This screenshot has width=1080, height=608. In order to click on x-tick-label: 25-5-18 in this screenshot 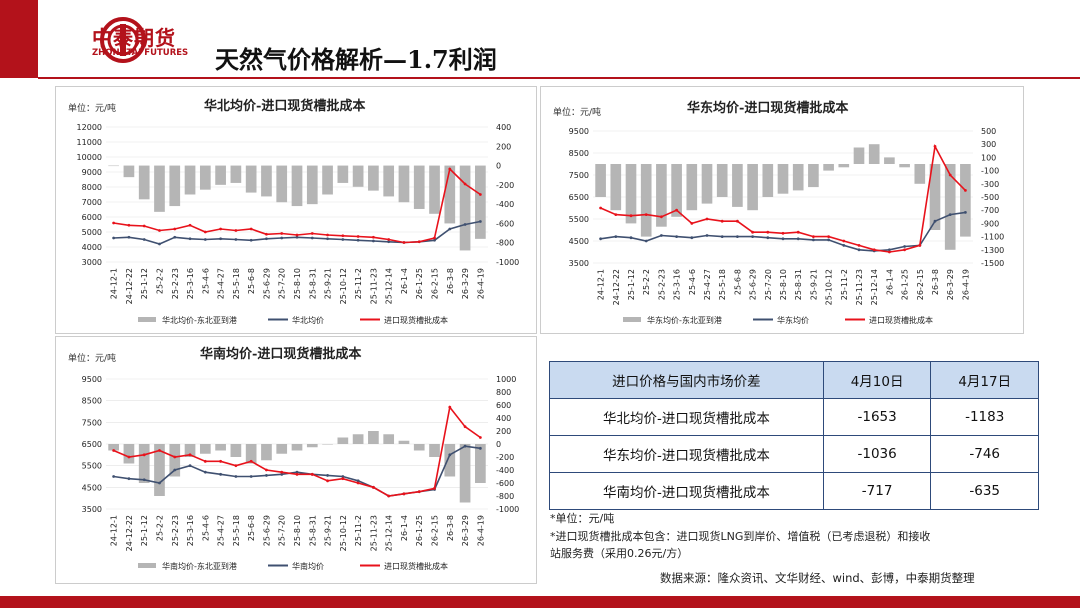, I will do `click(236, 283)`.